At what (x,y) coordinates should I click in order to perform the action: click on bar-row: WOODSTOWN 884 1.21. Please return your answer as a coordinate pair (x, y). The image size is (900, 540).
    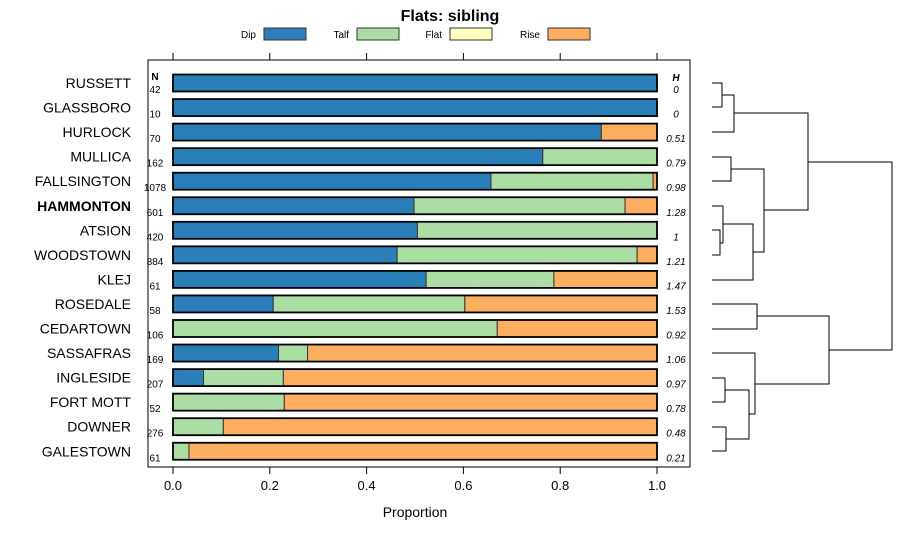
    Looking at the image, I should click on (360, 256).